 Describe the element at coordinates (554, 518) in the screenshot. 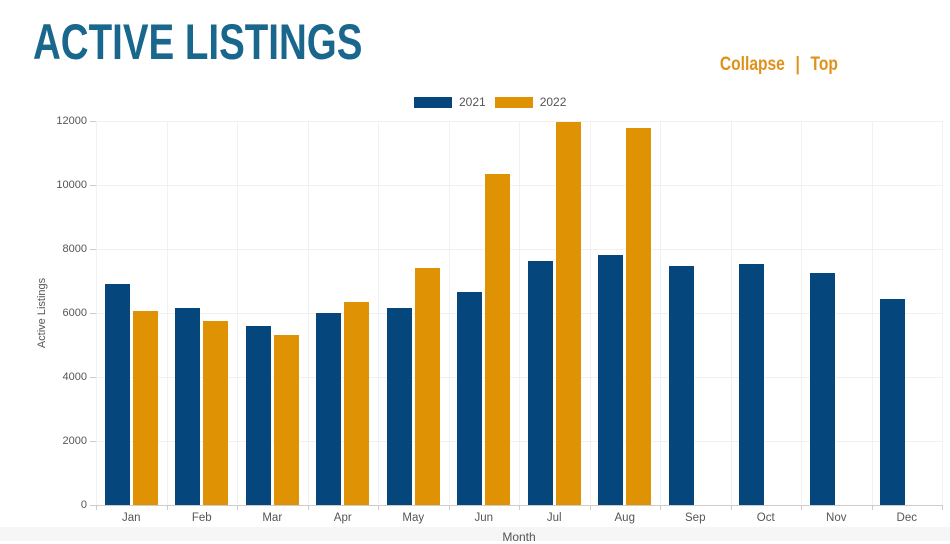

I see `x-tick-label-jul: Jul` at that location.